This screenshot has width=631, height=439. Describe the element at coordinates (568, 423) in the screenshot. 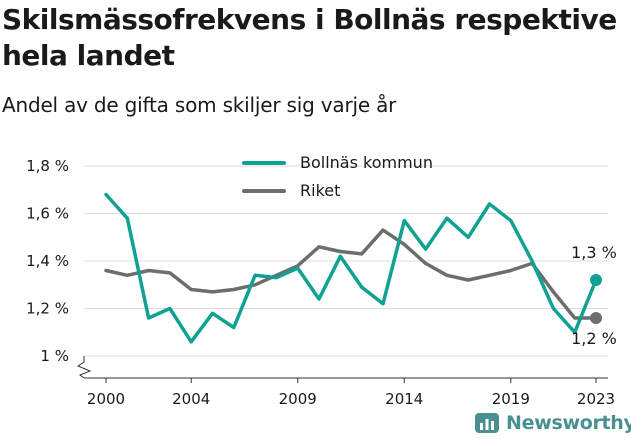

I see `logo-text: Newsworthy` at that location.